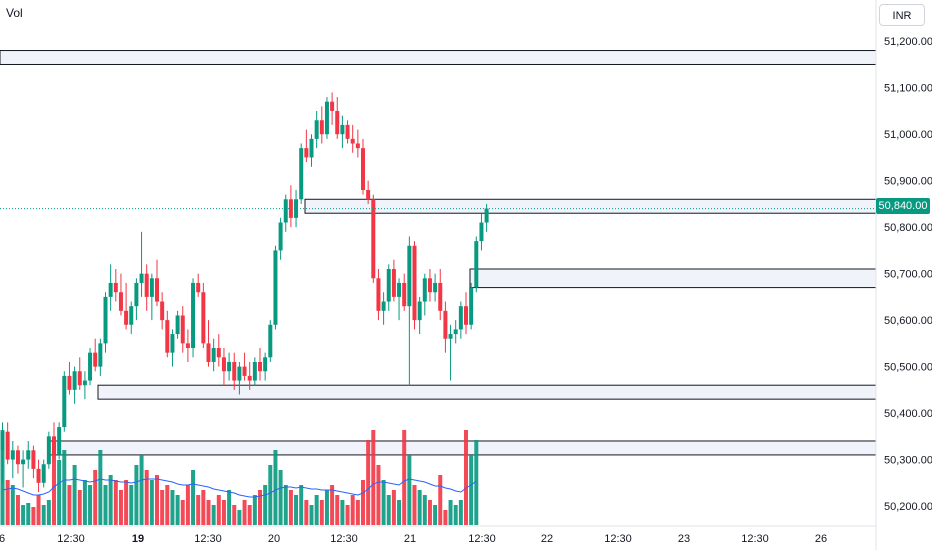 The height and width of the screenshot is (550, 932). Describe the element at coordinates (239, 488) in the screenshot. I see `volume-moving-average-line` at that location.